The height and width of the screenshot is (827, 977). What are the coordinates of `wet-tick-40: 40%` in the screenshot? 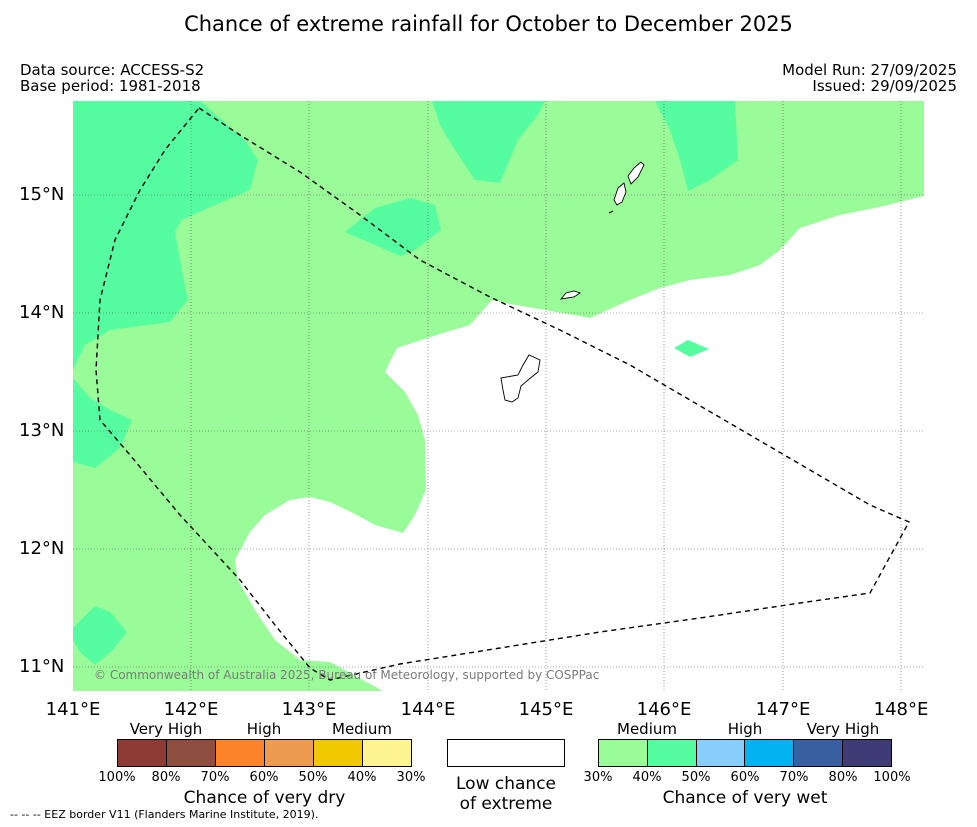 It's located at (647, 777).